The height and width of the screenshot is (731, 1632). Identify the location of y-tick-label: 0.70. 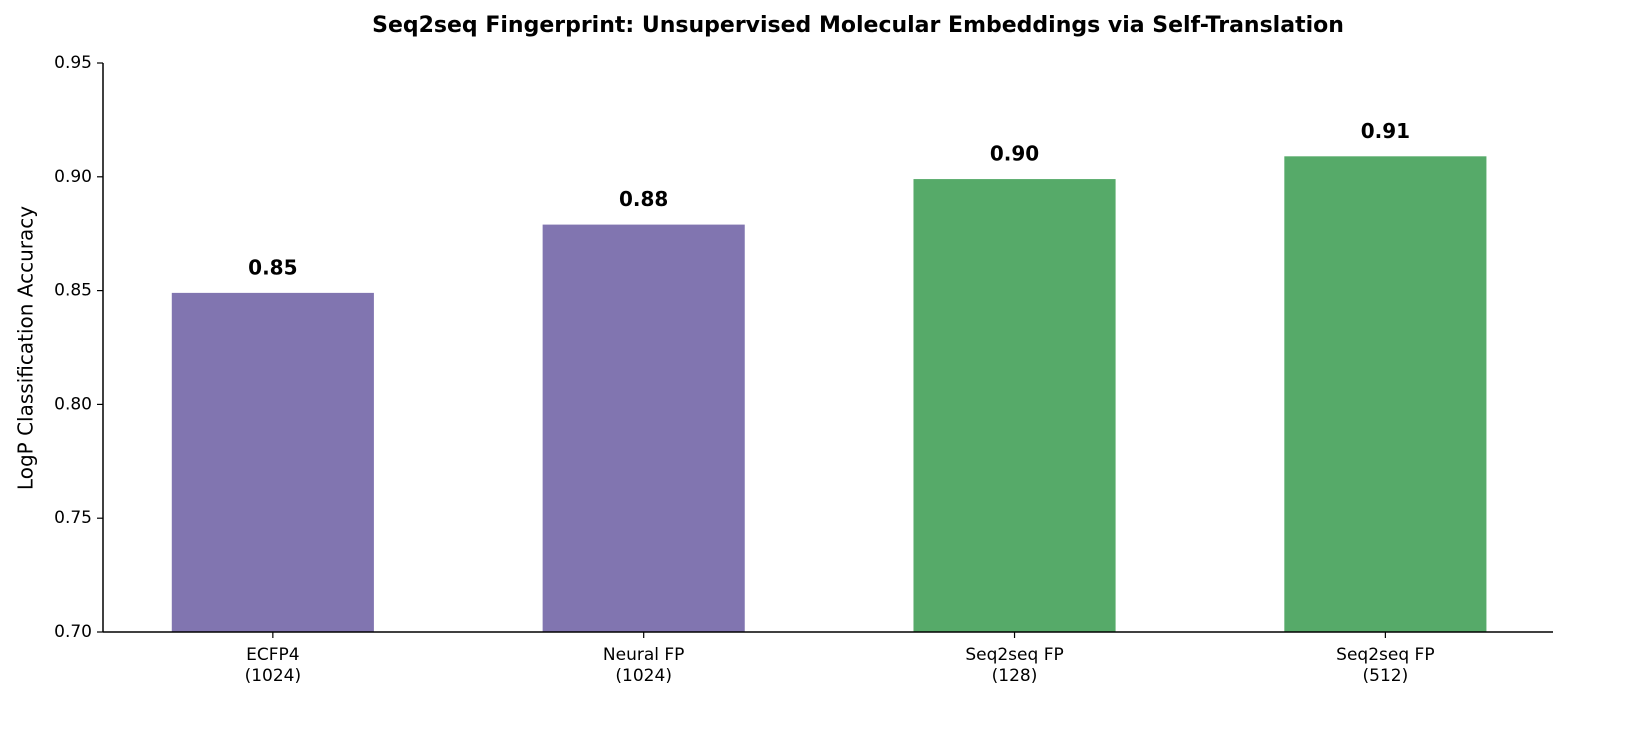
(73, 632).